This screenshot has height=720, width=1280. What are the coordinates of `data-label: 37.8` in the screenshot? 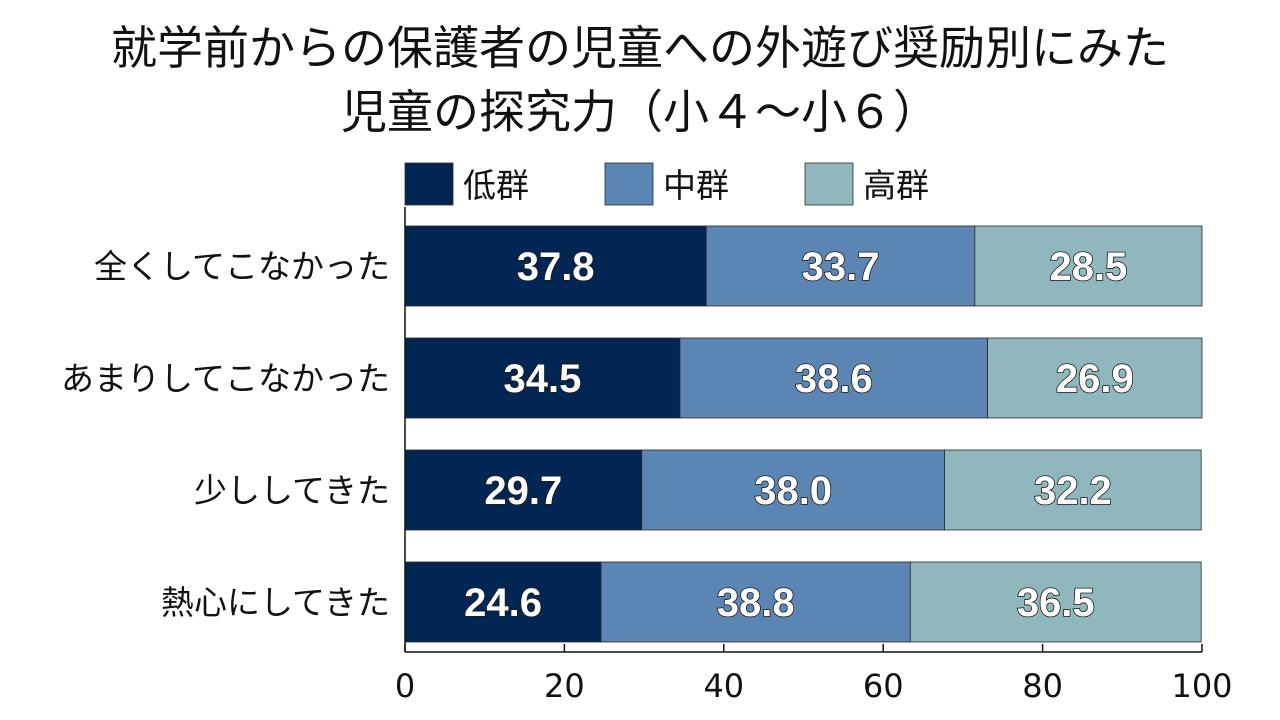 It's located at (556, 267).